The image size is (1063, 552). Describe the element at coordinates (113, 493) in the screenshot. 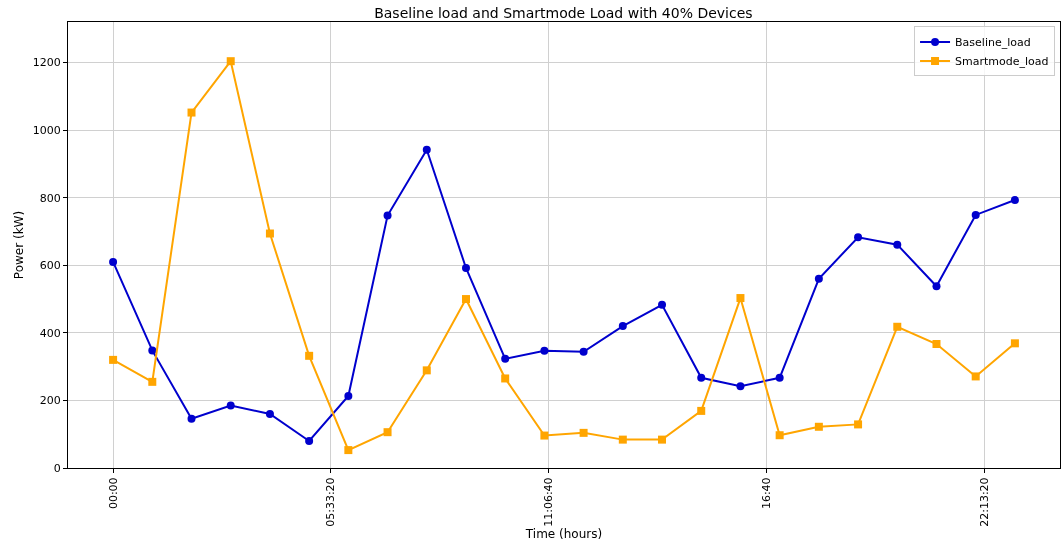

I see `x-tick-label: 00:00` at that location.